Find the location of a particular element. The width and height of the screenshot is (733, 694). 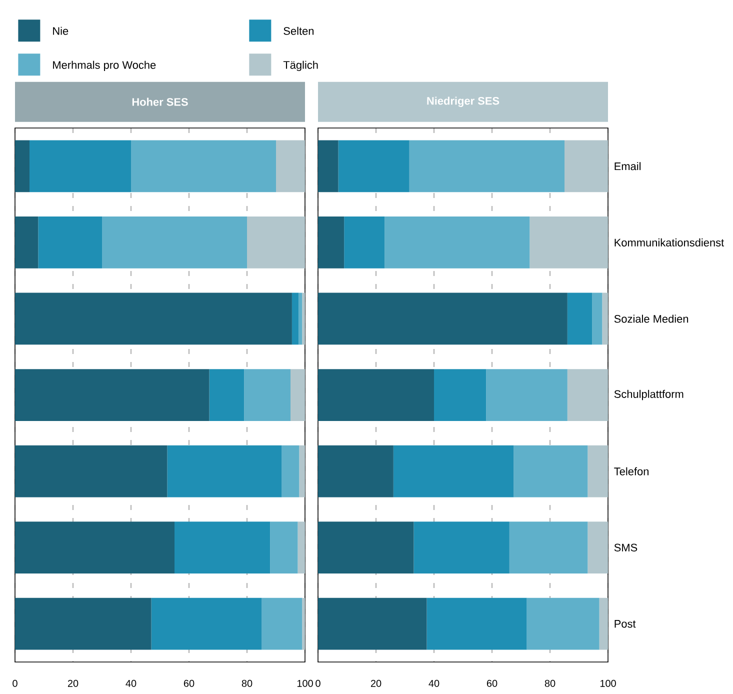

y-tick-label: SMS is located at coordinates (626, 548).